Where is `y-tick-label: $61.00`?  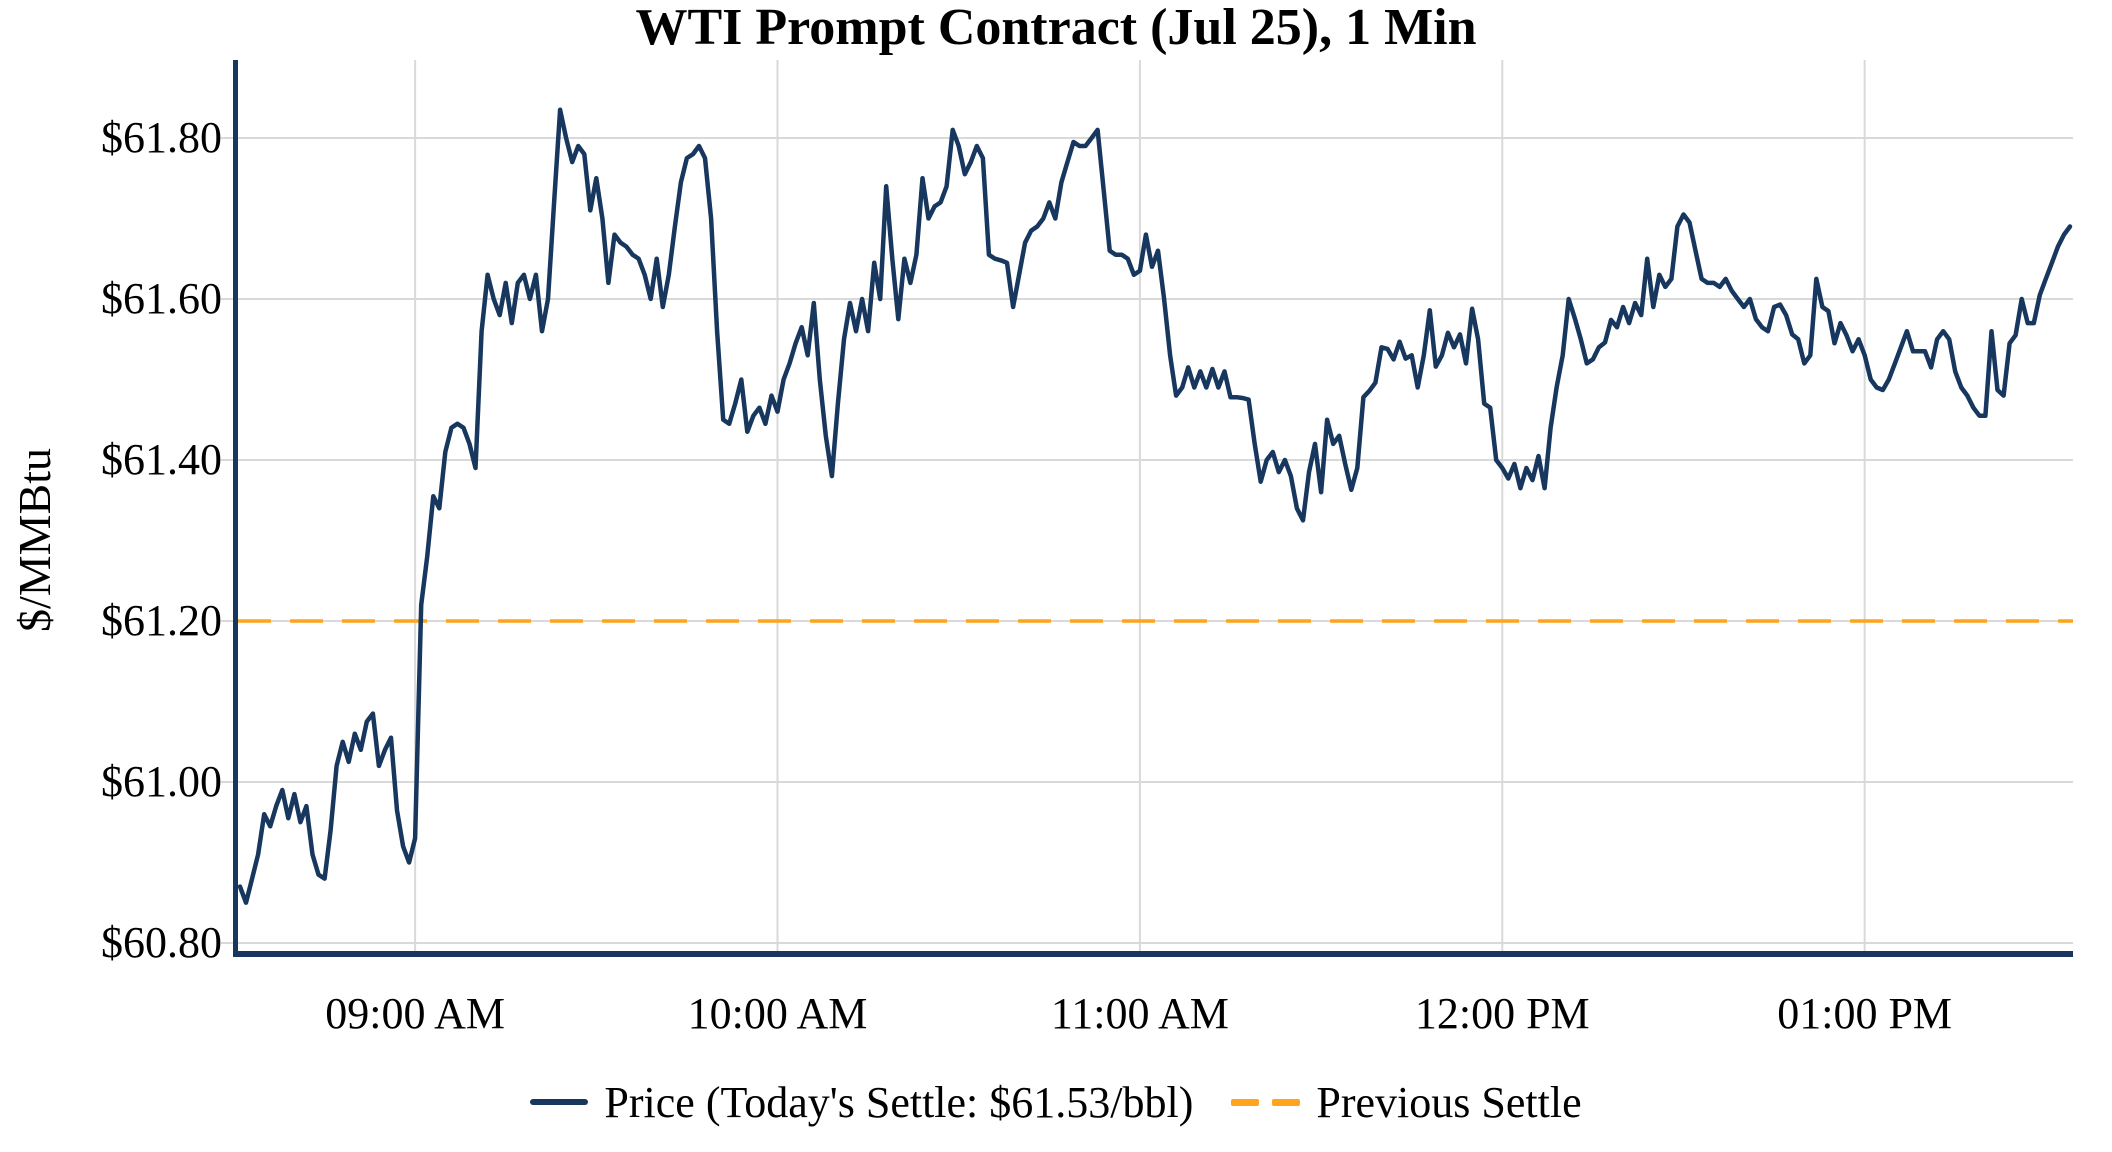
y-tick-label: $61.00 is located at coordinates (161, 781).